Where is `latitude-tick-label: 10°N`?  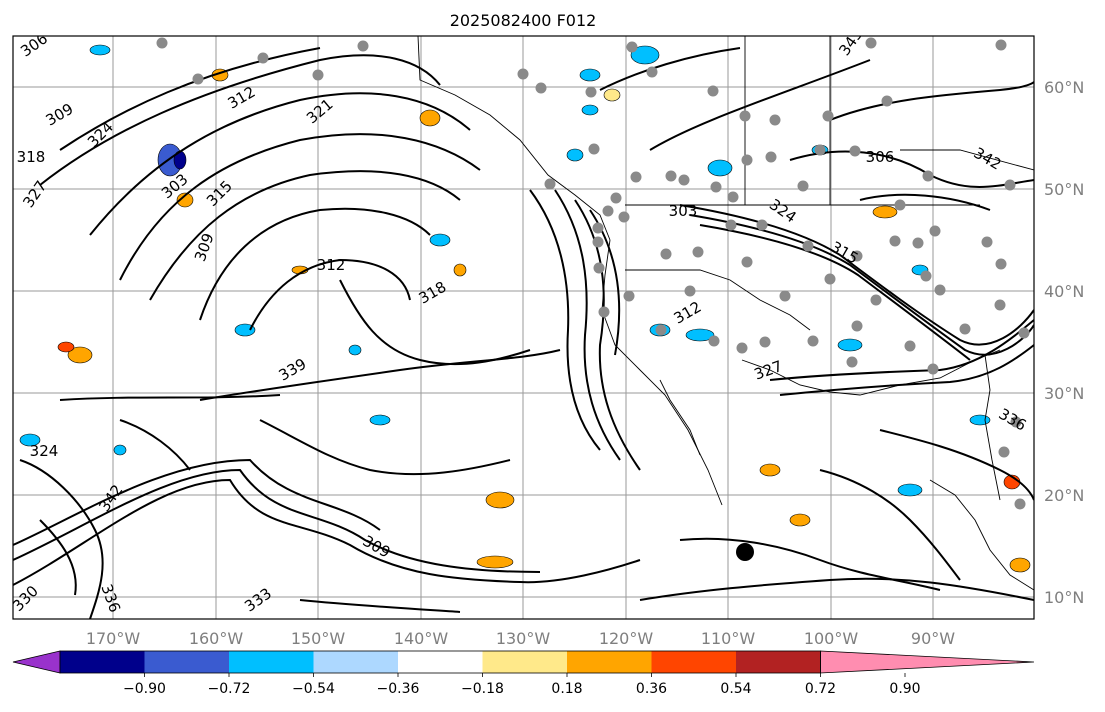
latitude-tick-label: 10°N is located at coordinates (1064, 597).